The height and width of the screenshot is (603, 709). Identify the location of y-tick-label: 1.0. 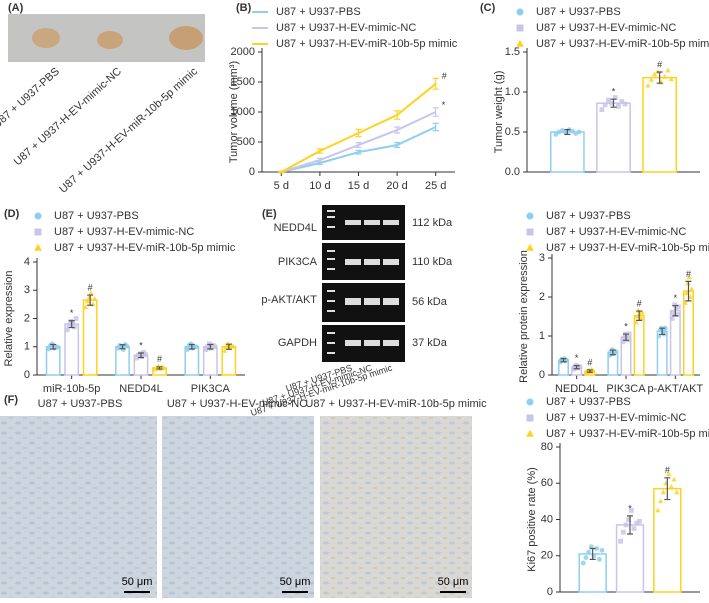
(512, 92).